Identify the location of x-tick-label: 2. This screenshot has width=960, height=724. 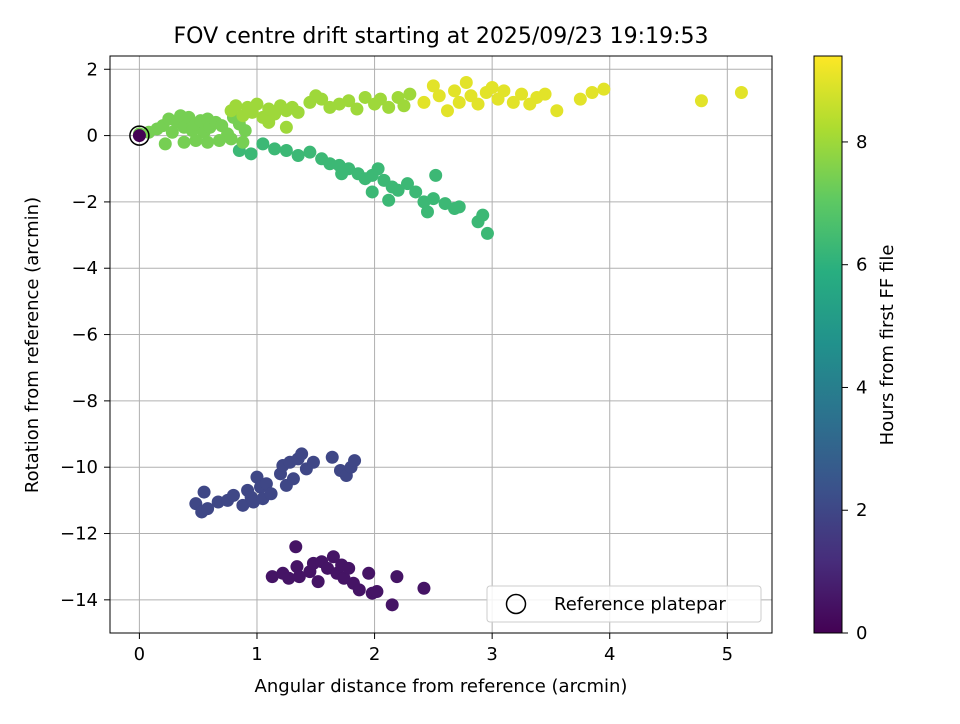
(374, 654).